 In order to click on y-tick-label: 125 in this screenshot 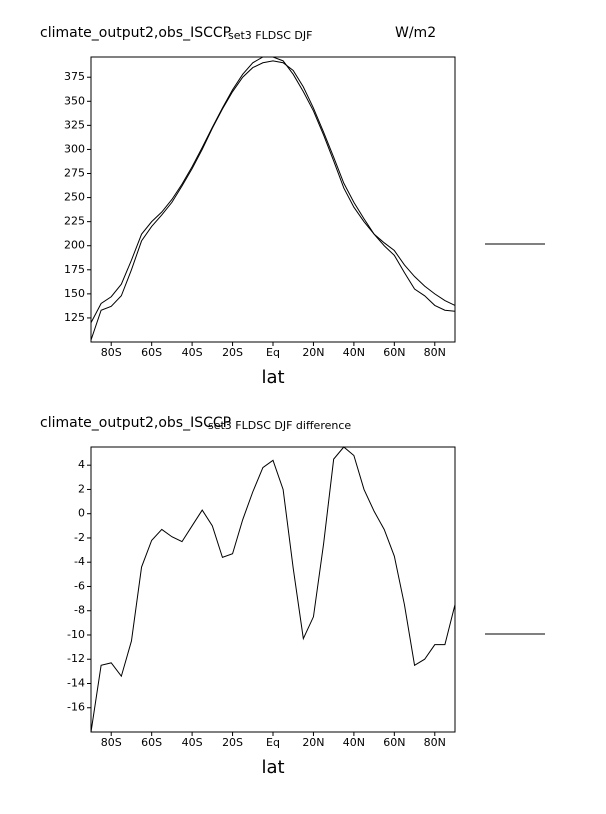, I will do `click(74, 317)`.